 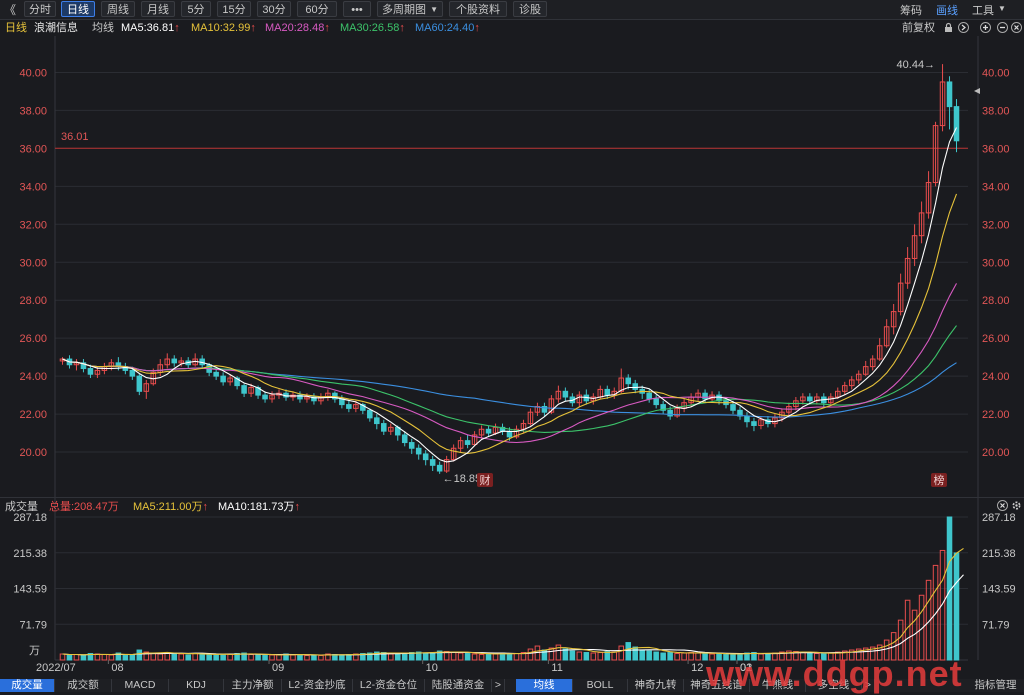 I want to click on gear-icon, so click(x=1016, y=505).